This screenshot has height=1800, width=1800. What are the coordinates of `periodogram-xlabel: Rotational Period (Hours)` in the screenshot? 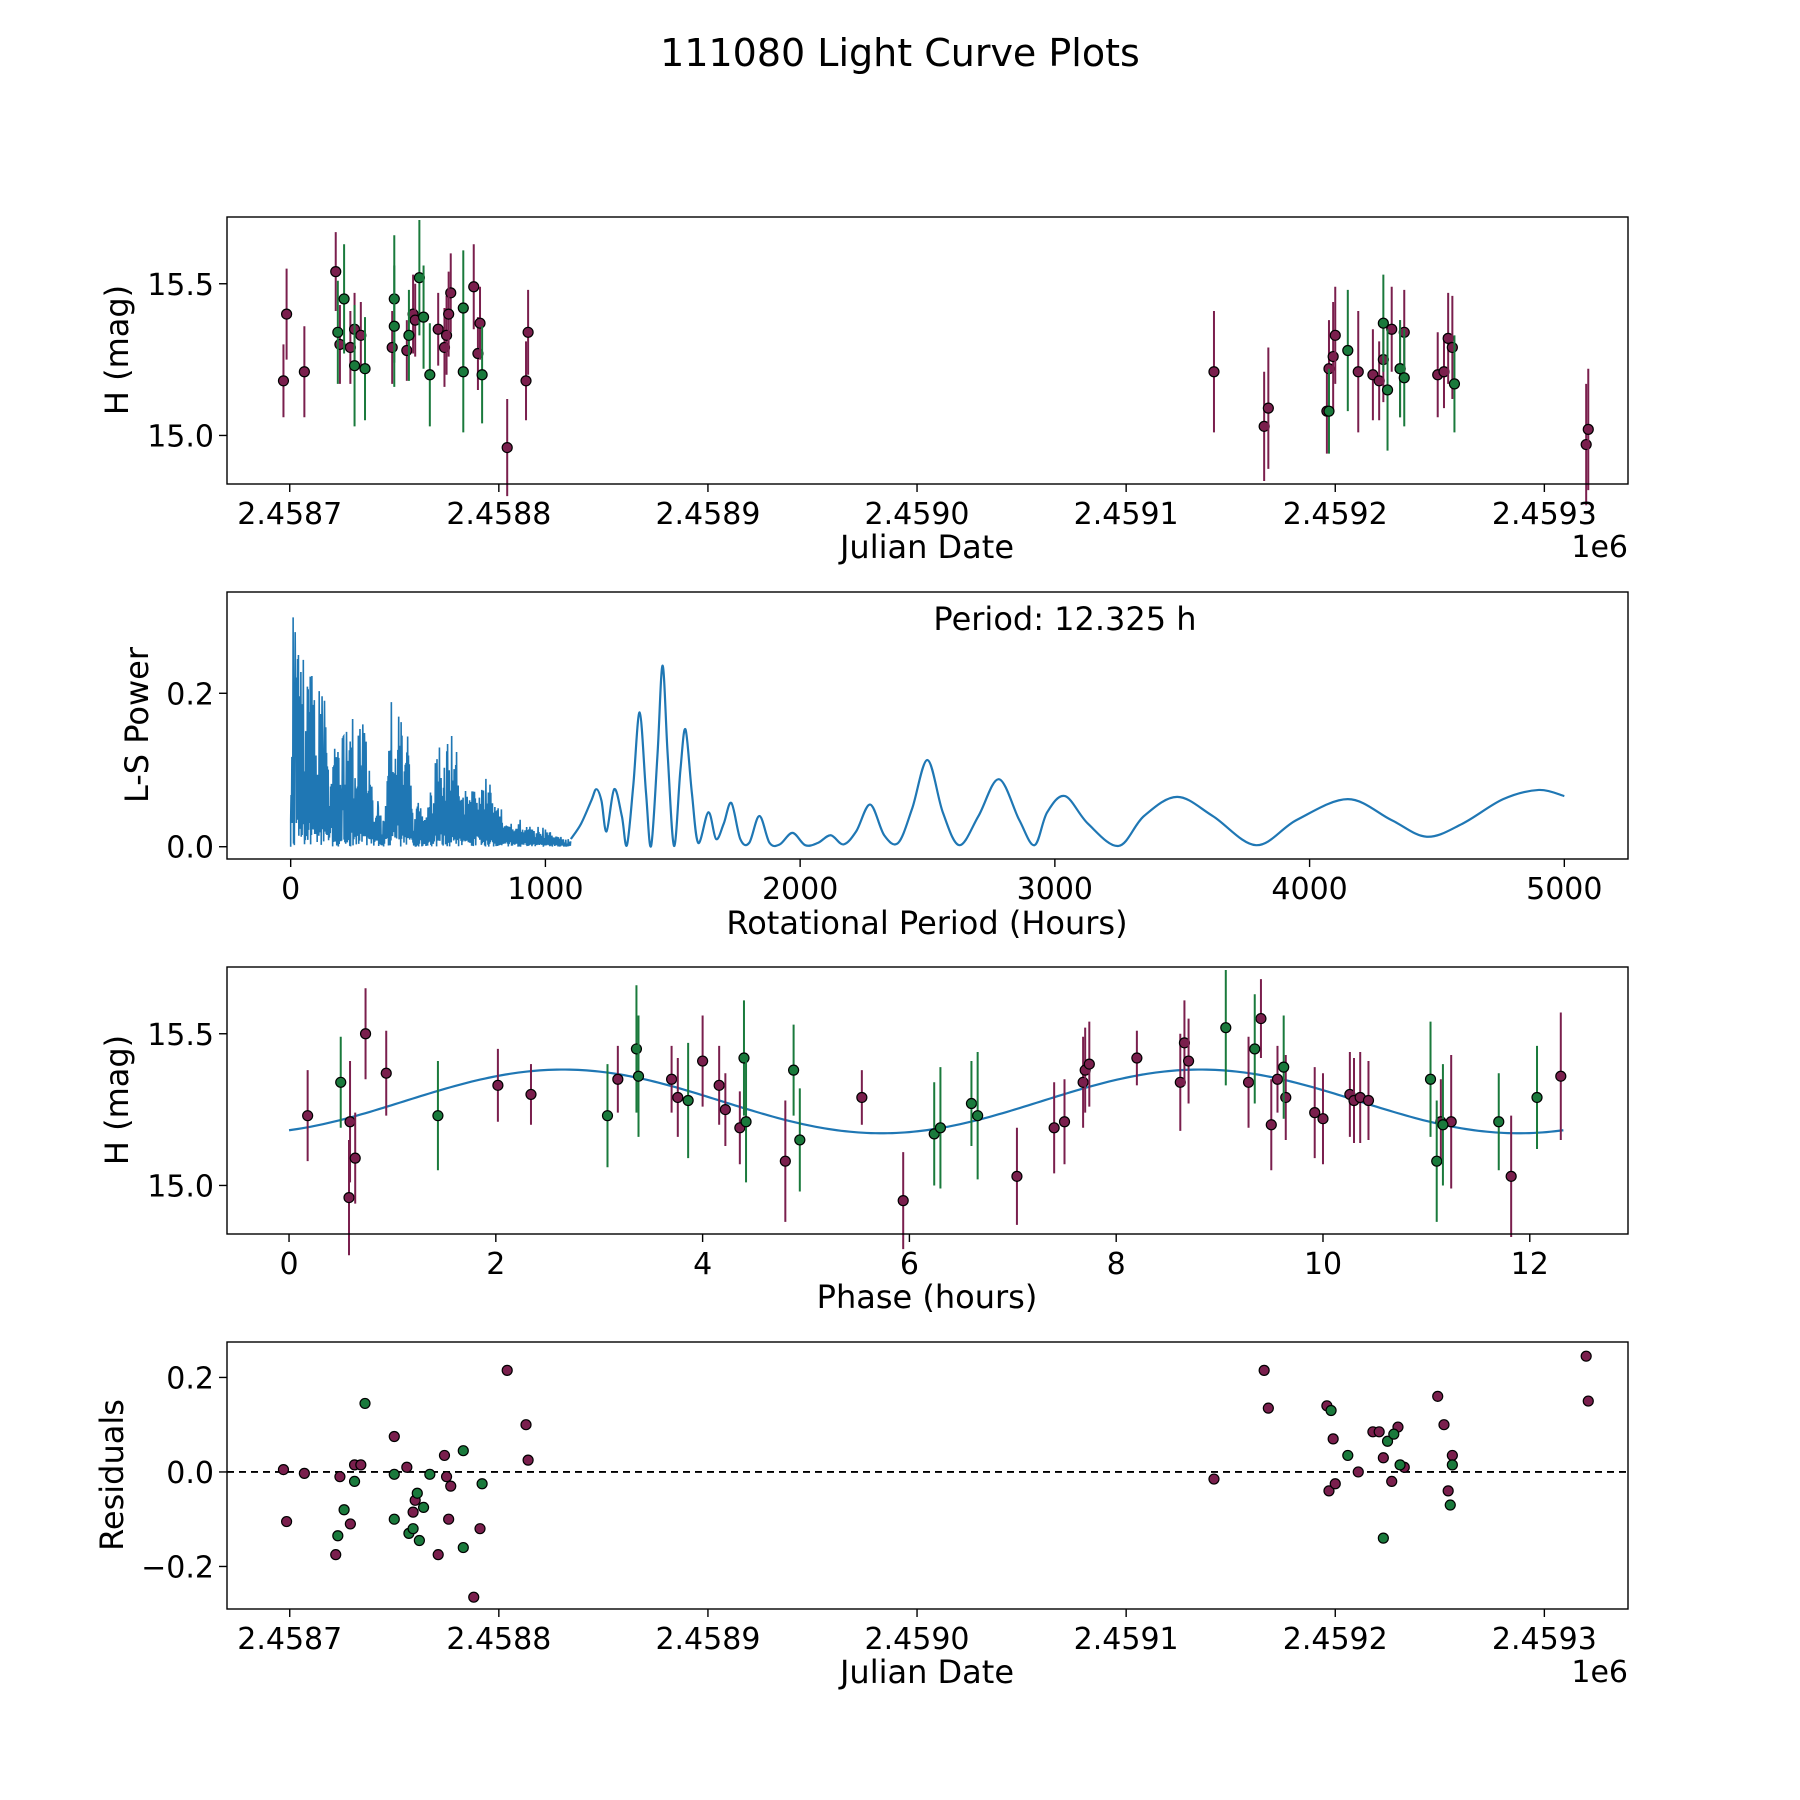 It's located at (926, 923).